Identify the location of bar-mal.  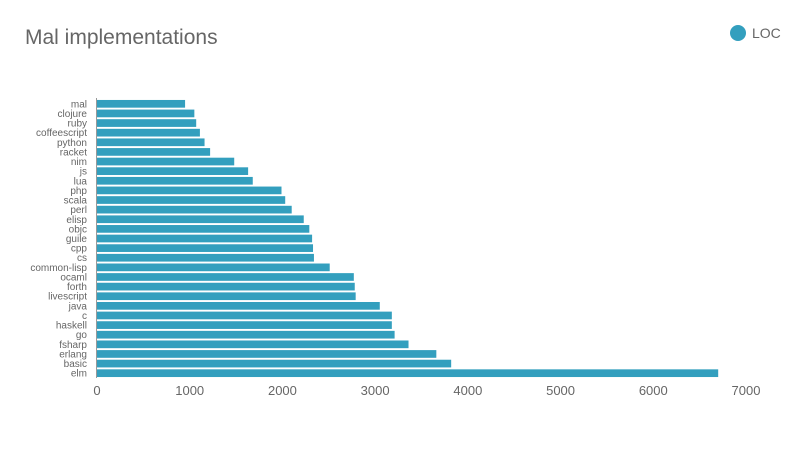
(141, 103).